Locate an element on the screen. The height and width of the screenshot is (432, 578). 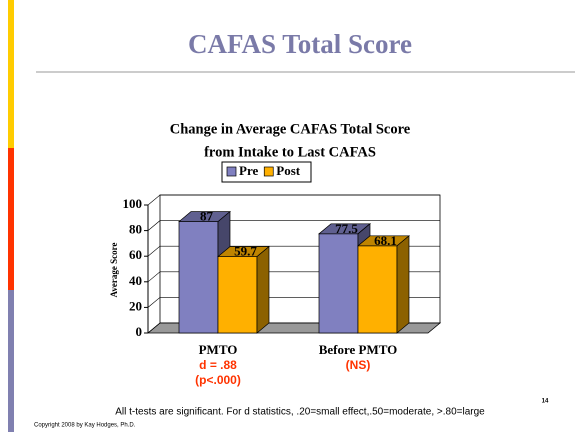
data-label: 87 is located at coordinates (207, 216).